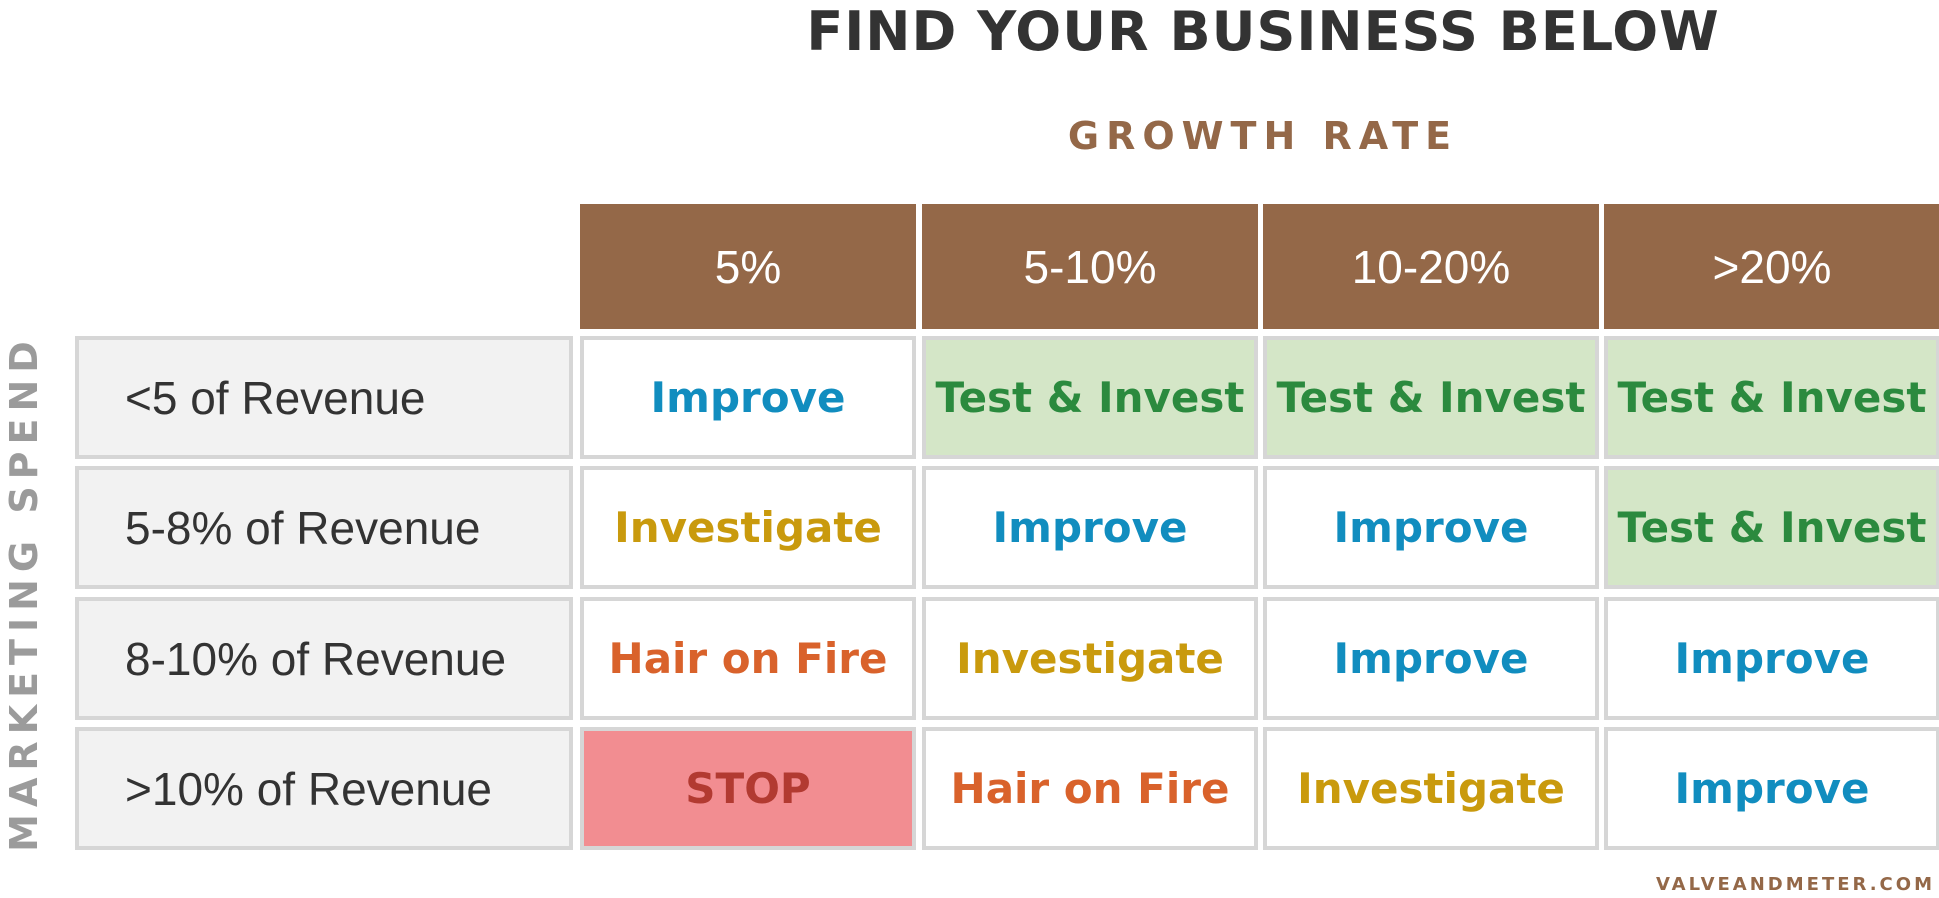 This screenshot has width=1939, height=898. What do you see at coordinates (748, 788) in the screenshot?
I see `cell-stop: STOP` at bounding box center [748, 788].